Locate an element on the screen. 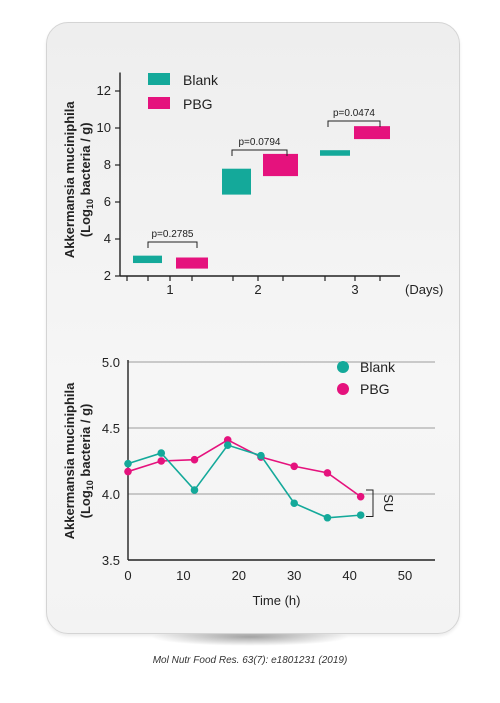 The width and height of the screenshot is (500, 703). chart2-su-bracket is located at coordinates (370, 503).